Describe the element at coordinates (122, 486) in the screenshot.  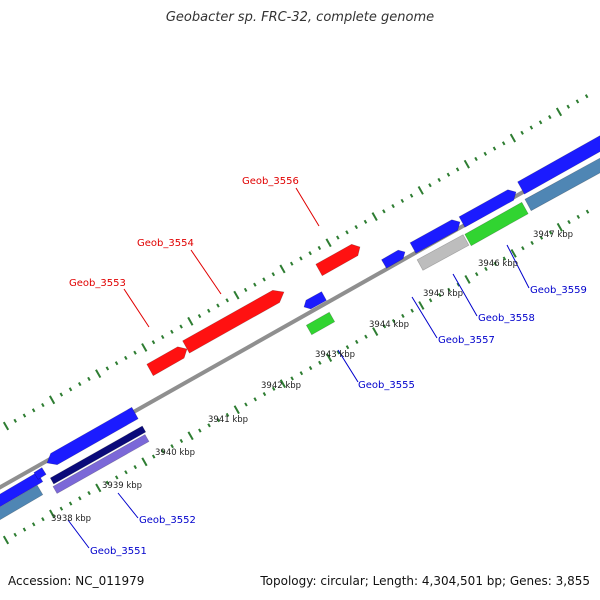
I see `coordinate-label: 3939 kbp` at that location.